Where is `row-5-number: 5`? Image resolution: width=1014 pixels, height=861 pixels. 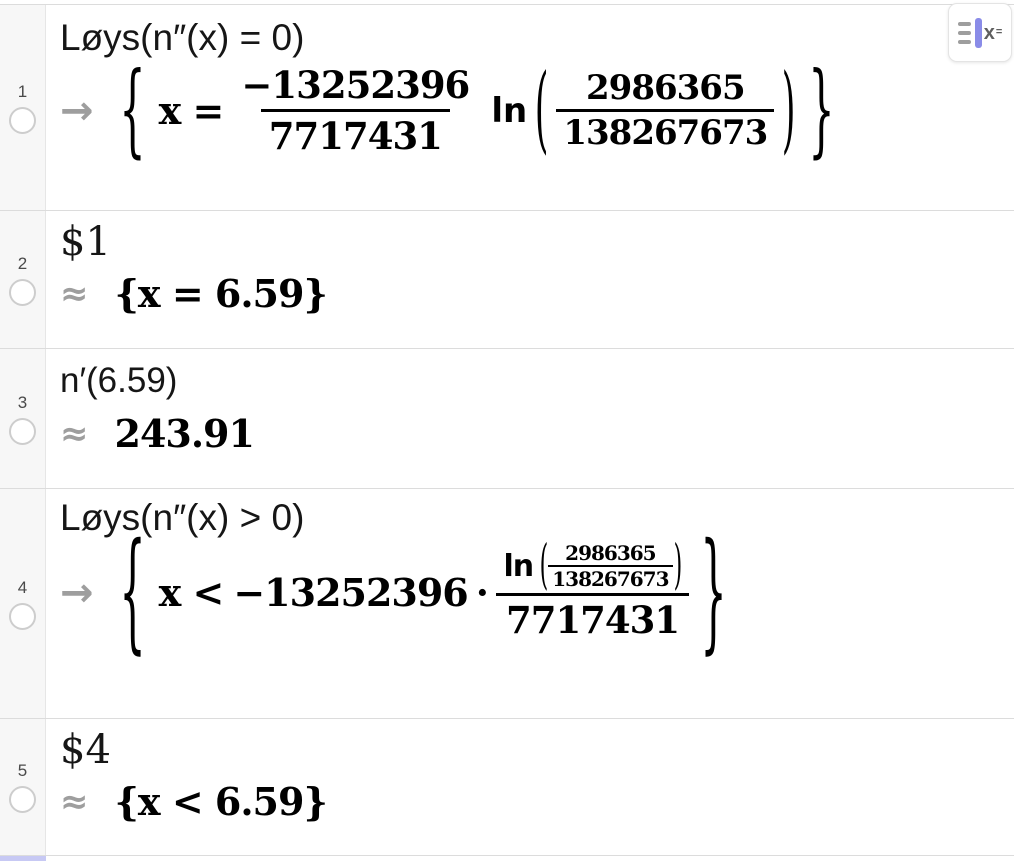 row-5-number: 5 is located at coordinates (22, 770).